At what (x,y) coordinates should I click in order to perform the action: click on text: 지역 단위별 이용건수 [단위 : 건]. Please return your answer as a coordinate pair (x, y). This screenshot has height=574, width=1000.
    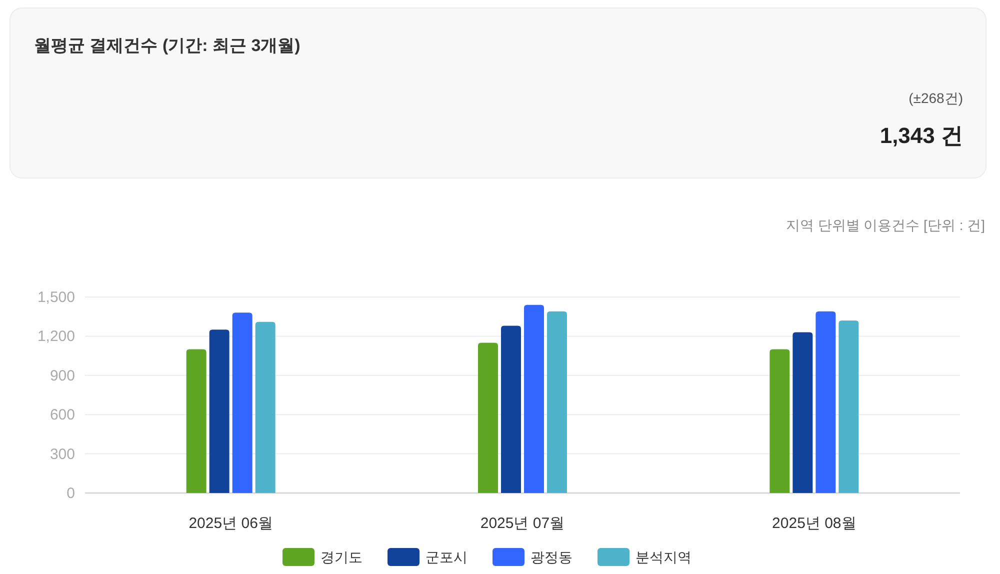
    Looking at the image, I should click on (885, 225).